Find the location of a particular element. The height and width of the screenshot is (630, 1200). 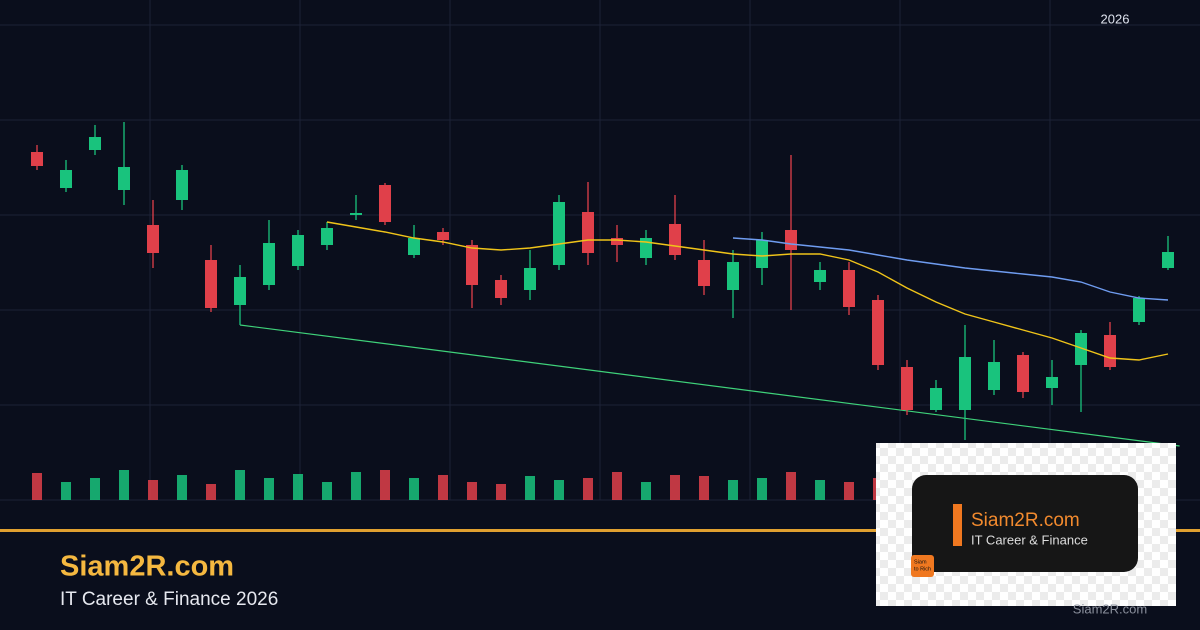

moving-average is located at coordinates (950, 269).